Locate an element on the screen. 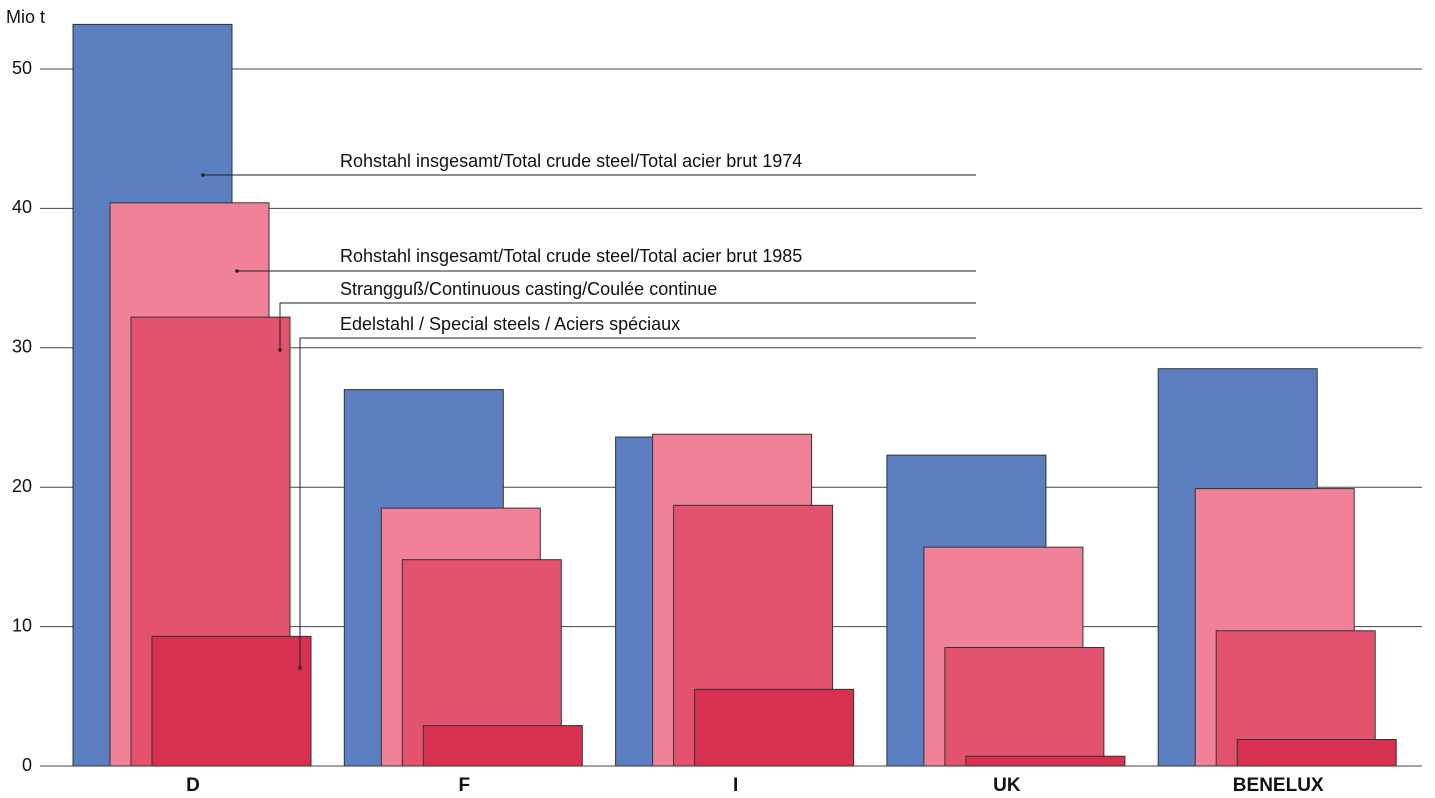 This screenshot has height=798, width=1435. y-tick-label: 10 is located at coordinates (22, 625).